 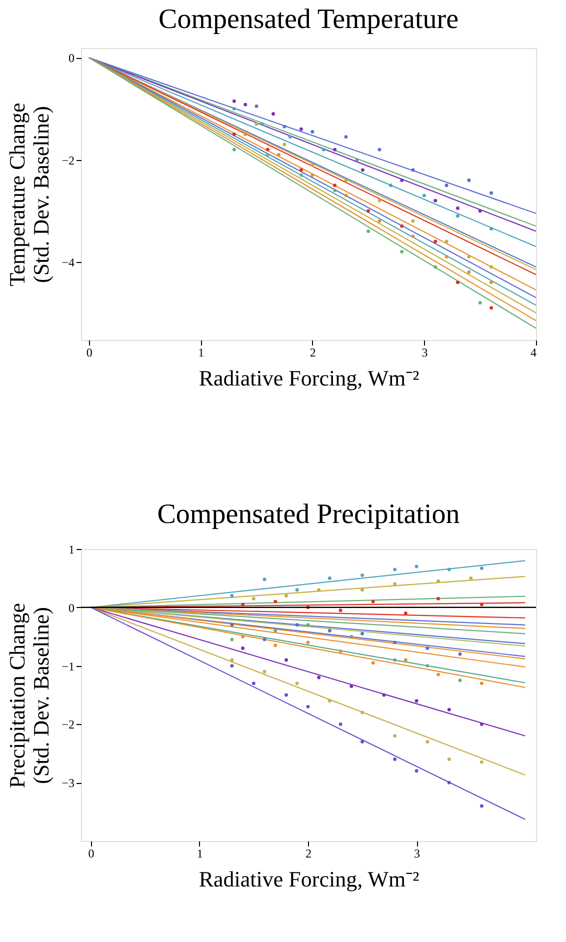 I want to click on y-tick-label: −1, so click(x=68, y=666).